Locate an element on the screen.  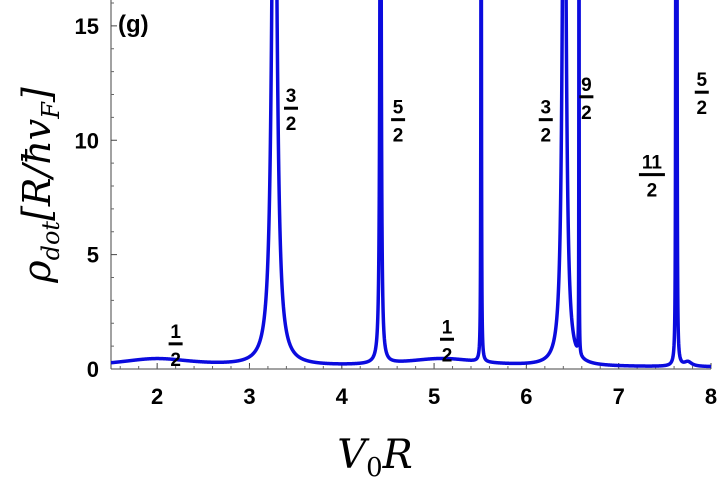
x-axis-title-rest: R is located at coordinates (397, 455).